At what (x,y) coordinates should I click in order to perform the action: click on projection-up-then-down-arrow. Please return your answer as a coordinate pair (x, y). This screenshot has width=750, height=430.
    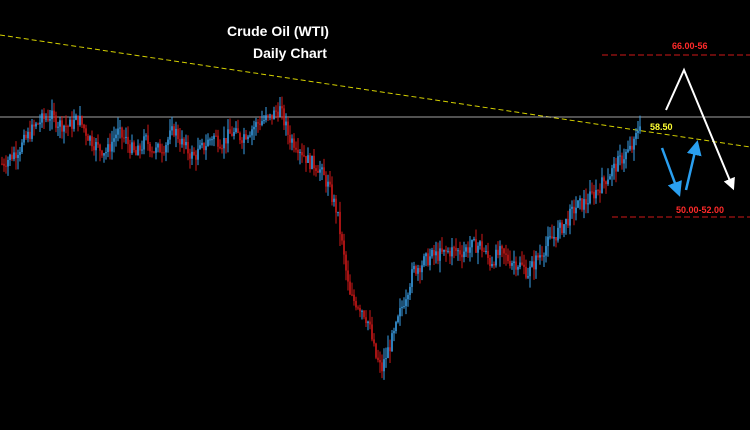
    Looking at the image, I should click on (700, 129).